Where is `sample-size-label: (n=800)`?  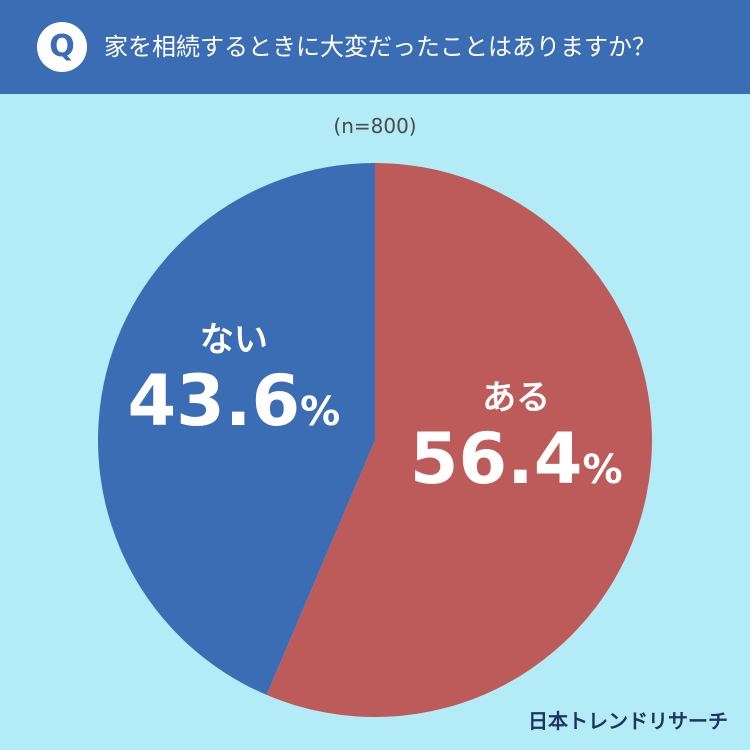
sample-size-label: (n=800) is located at coordinates (375, 126).